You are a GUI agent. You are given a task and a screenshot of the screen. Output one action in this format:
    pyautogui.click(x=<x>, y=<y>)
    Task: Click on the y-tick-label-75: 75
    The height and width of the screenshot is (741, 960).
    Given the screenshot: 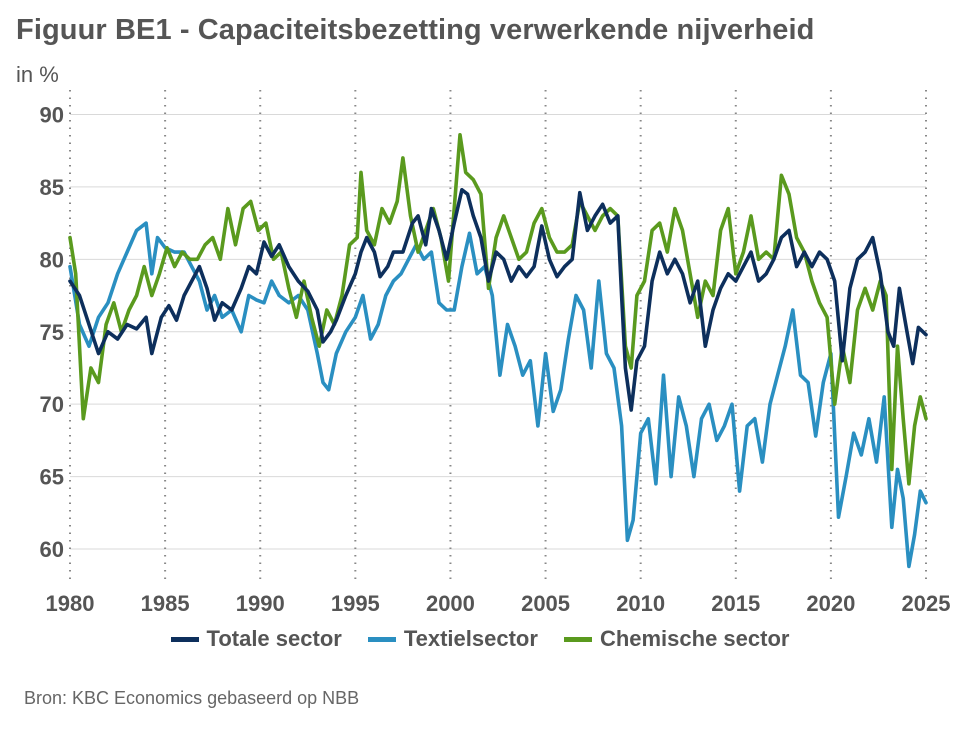 What is the action you would take?
    pyautogui.click(x=52, y=332)
    